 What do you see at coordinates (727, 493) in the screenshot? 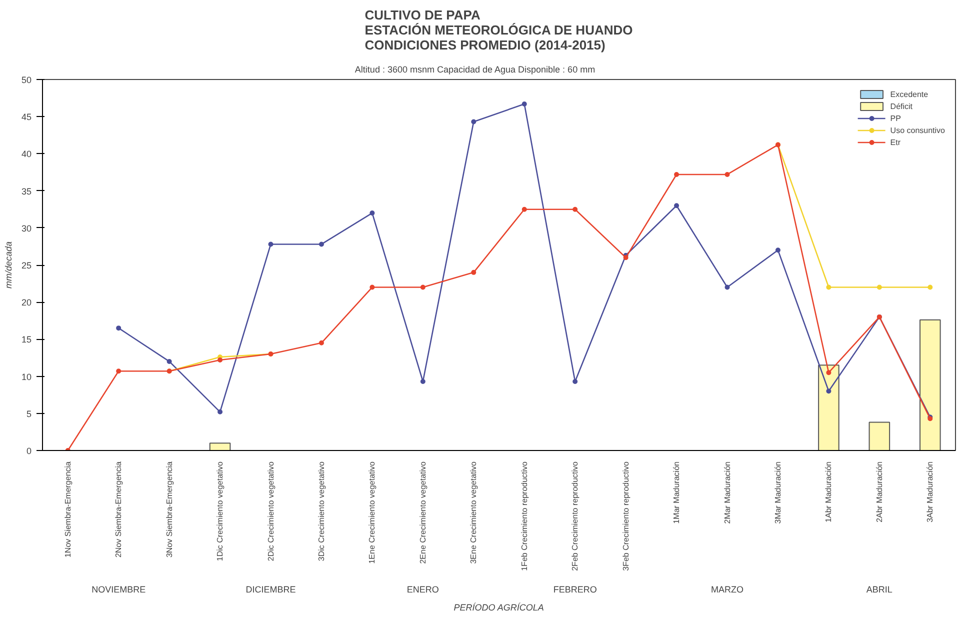
I see `x-tick-label: 2Mar Maduración` at bounding box center [727, 493].